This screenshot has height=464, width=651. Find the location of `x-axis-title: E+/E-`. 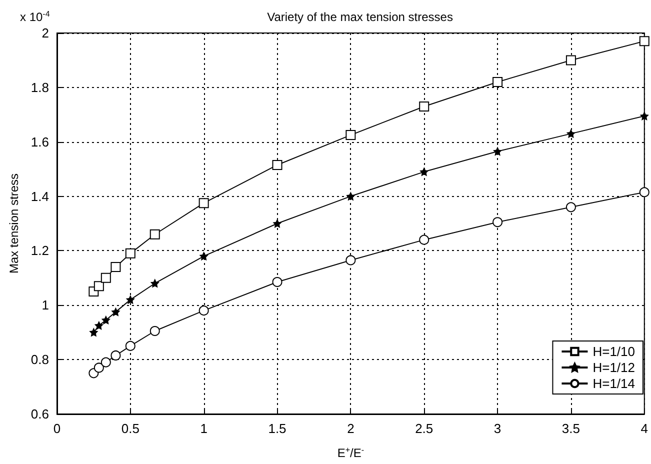

x-axis-title: E+/E- is located at coordinates (350, 453).